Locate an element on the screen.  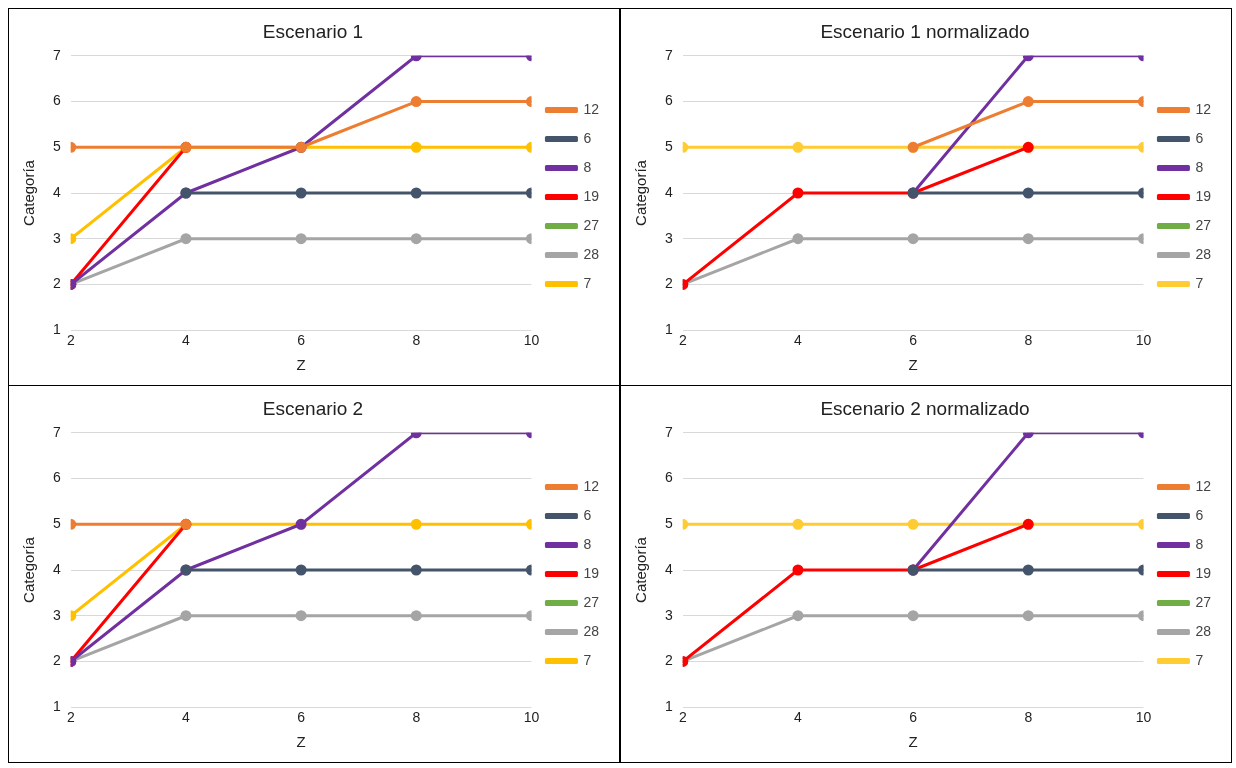
chart-title: Escenario 2 is located at coordinates (313, 408).